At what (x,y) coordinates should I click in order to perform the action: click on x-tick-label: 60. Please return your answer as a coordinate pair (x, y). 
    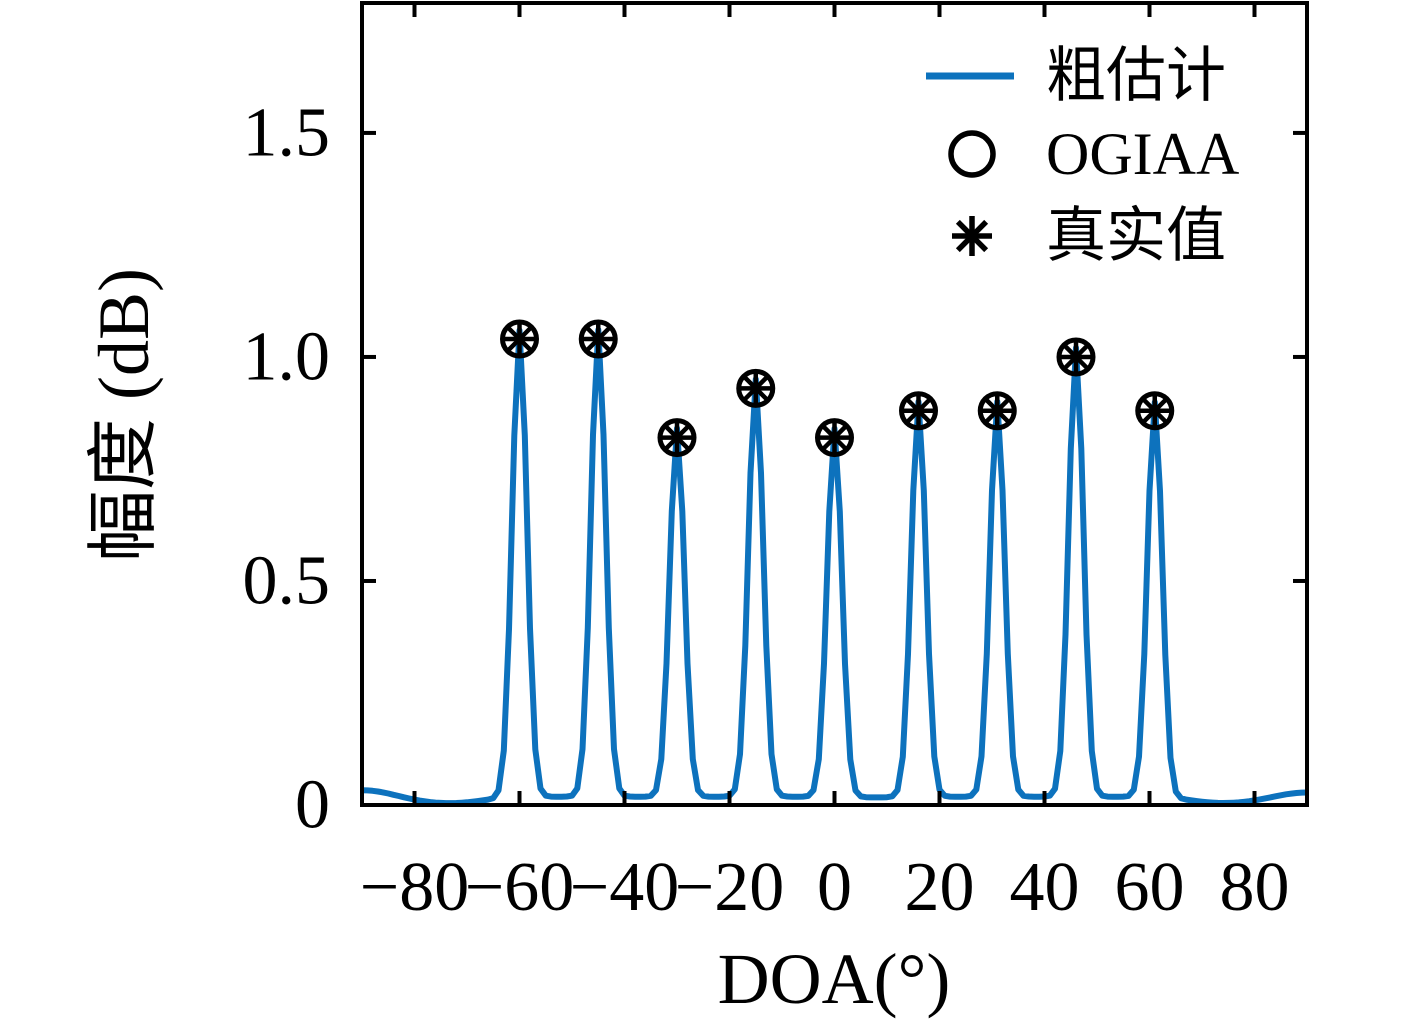
    Looking at the image, I should click on (1150, 887).